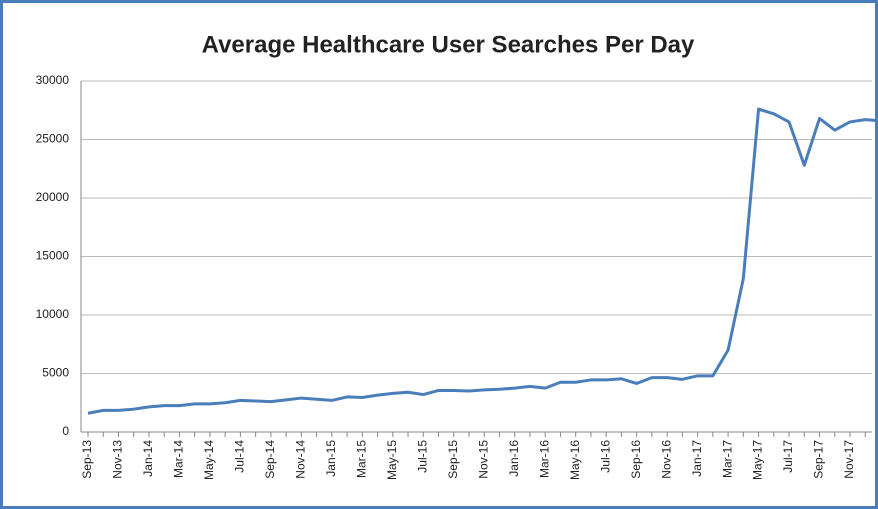 The height and width of the screenshot is (509, 878). Describe the element at coordinates (636, 459) in the screenshot. I see `x-tick-label: Sep-16` at that location.